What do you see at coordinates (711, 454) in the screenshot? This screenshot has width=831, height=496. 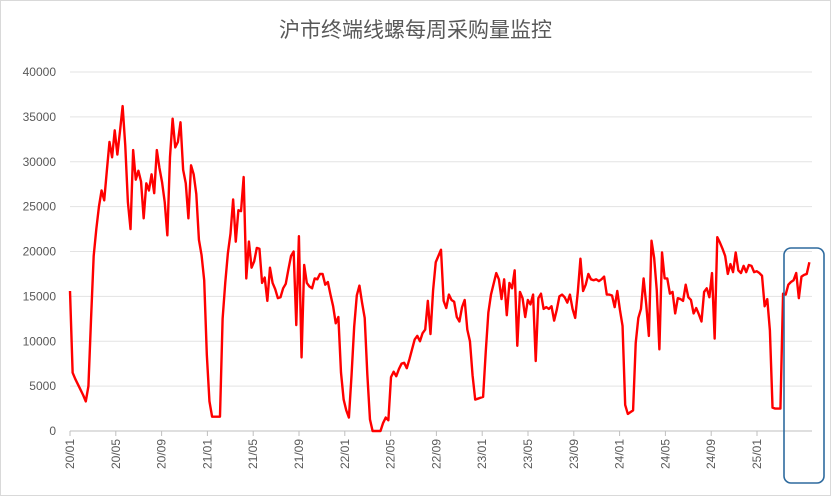 I see `x-tick-label: 24/09` at bounding box center [711, 454].